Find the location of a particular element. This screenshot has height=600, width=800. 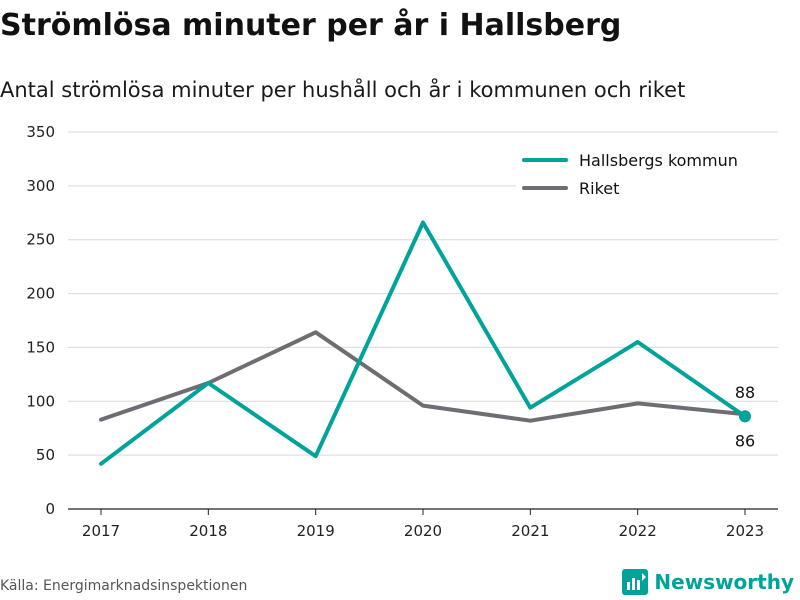

x-tick-label: 2021 is located at coordinates (530, 531).